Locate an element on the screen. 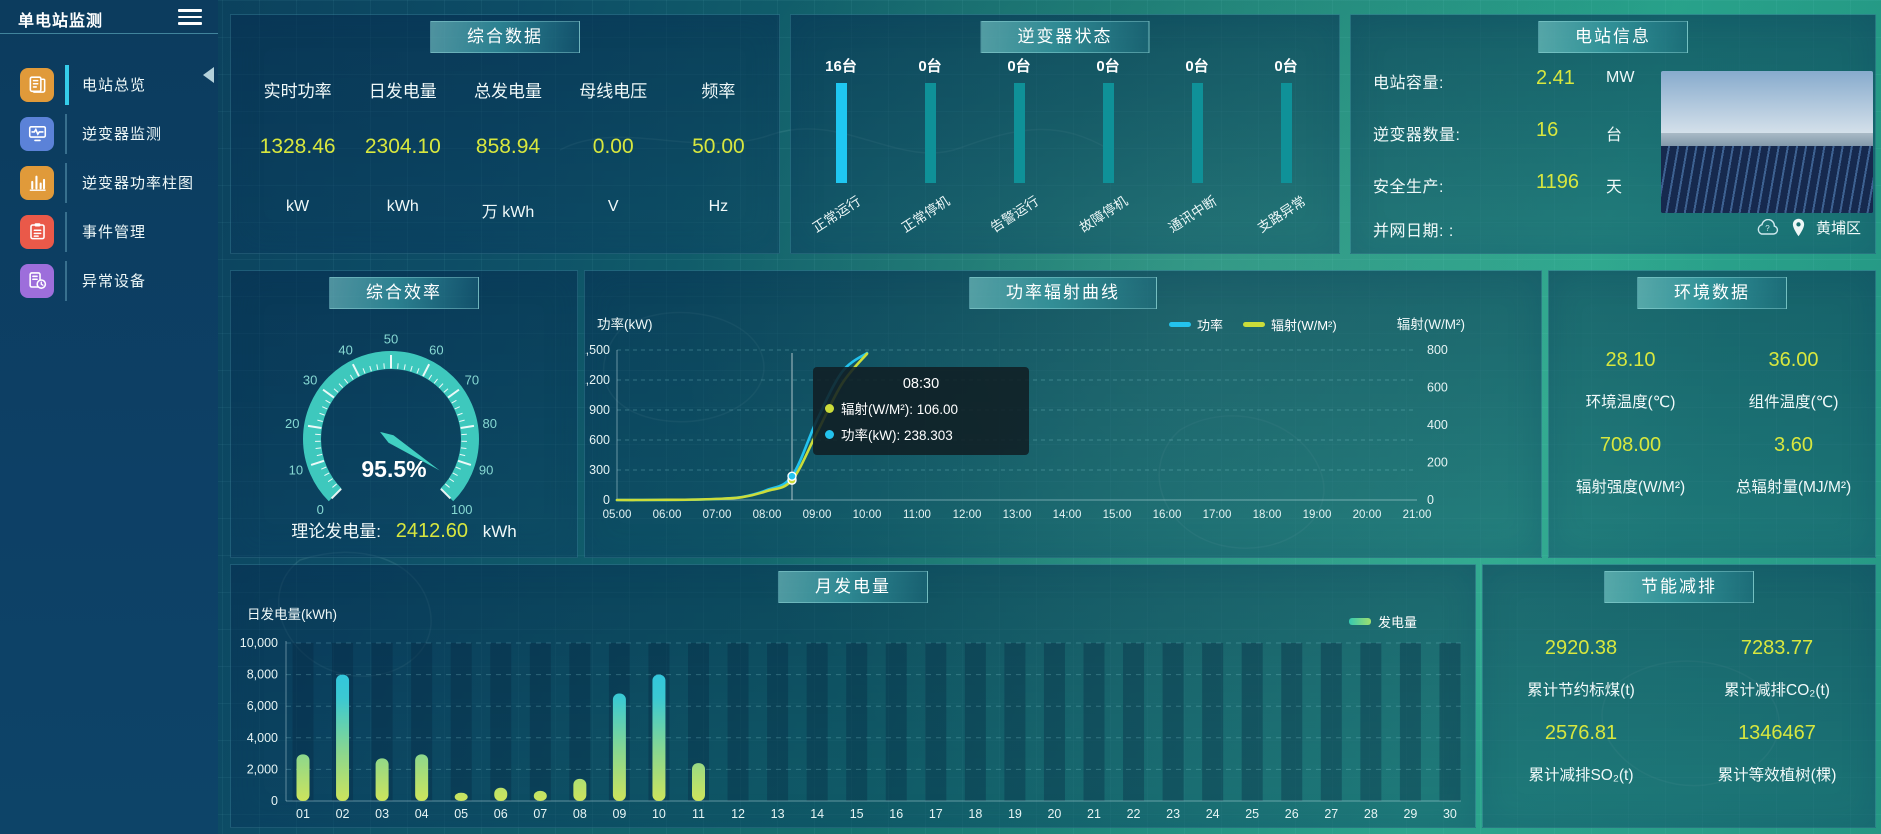 This screenshot has height=834, width=1881. svg-text: 300 is located at coordinates (599, 470).